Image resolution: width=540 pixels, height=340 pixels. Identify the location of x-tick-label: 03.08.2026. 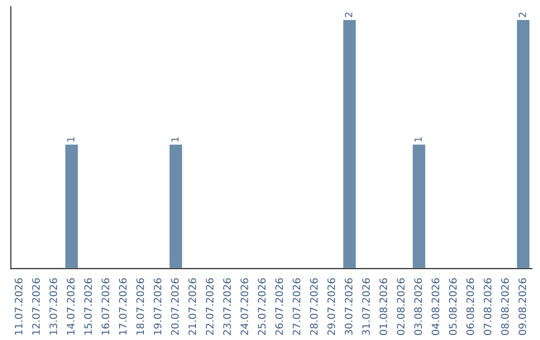
(418, 307).